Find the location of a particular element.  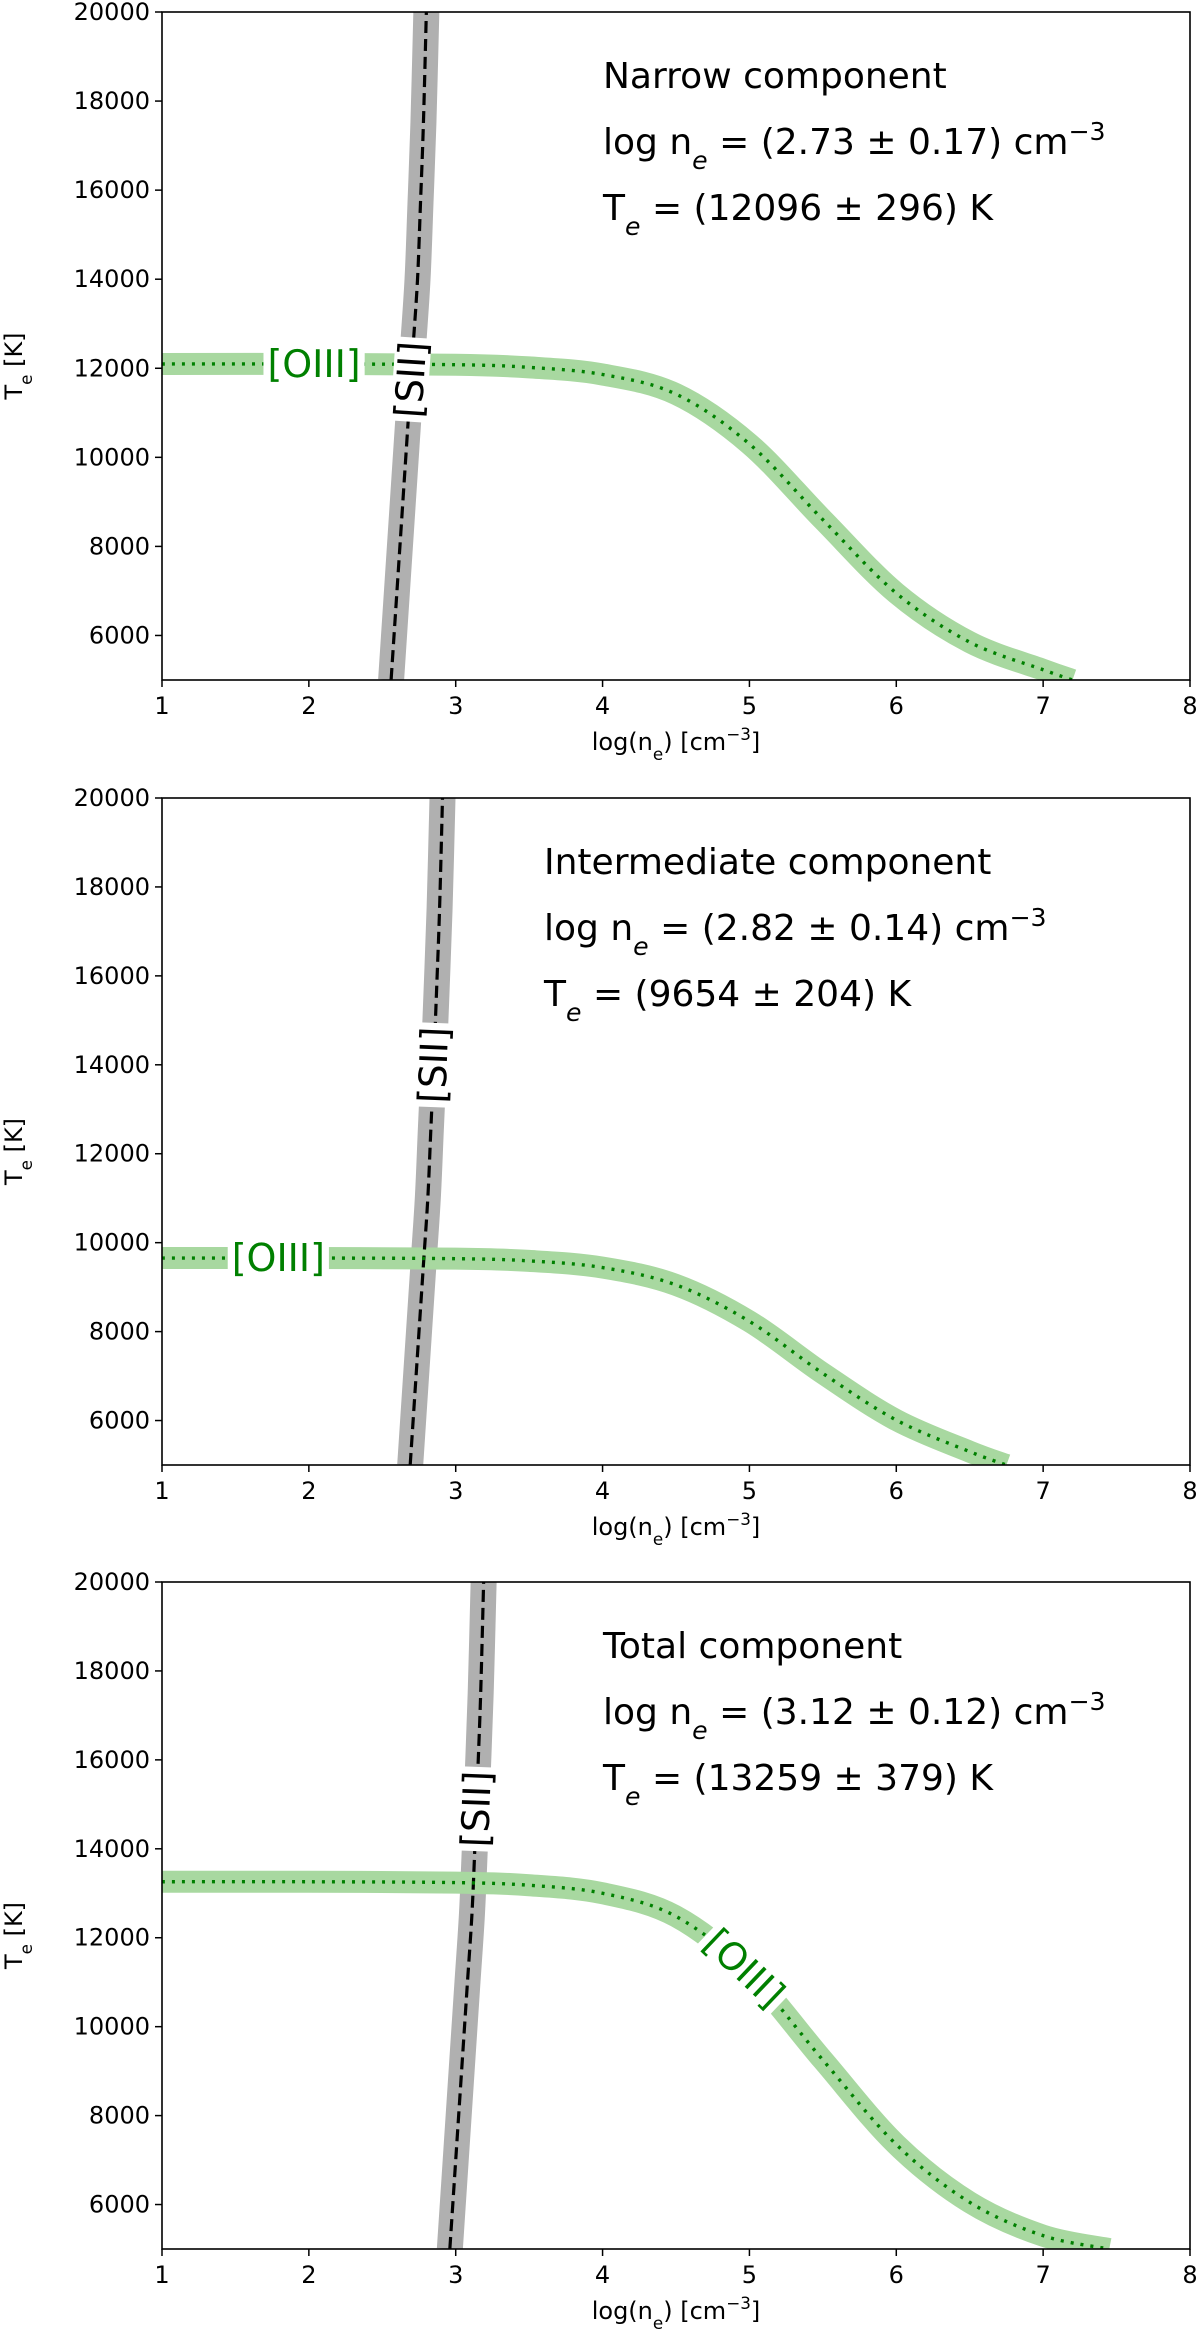

annotation-line-2: log ne = (2.73 ± 0.17) cm−3 is located at coordinates (854, 146).